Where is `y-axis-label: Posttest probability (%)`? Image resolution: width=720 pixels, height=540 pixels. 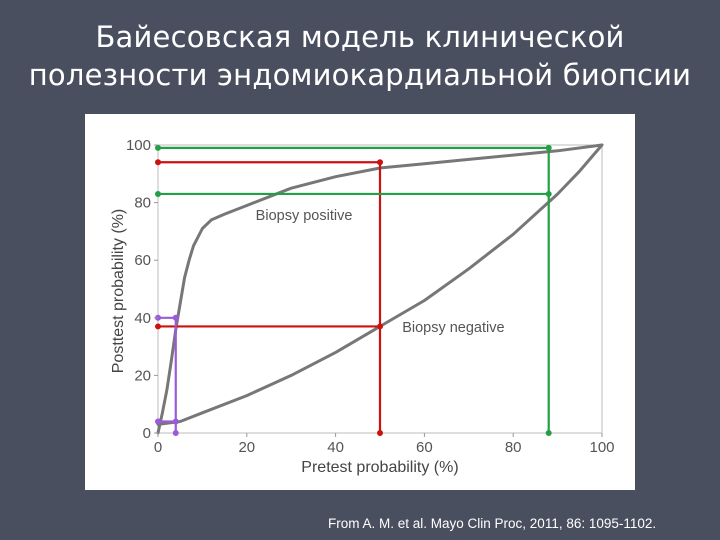 y-axis-label: Posttest probability (%) is located at coordinates (118, 291).